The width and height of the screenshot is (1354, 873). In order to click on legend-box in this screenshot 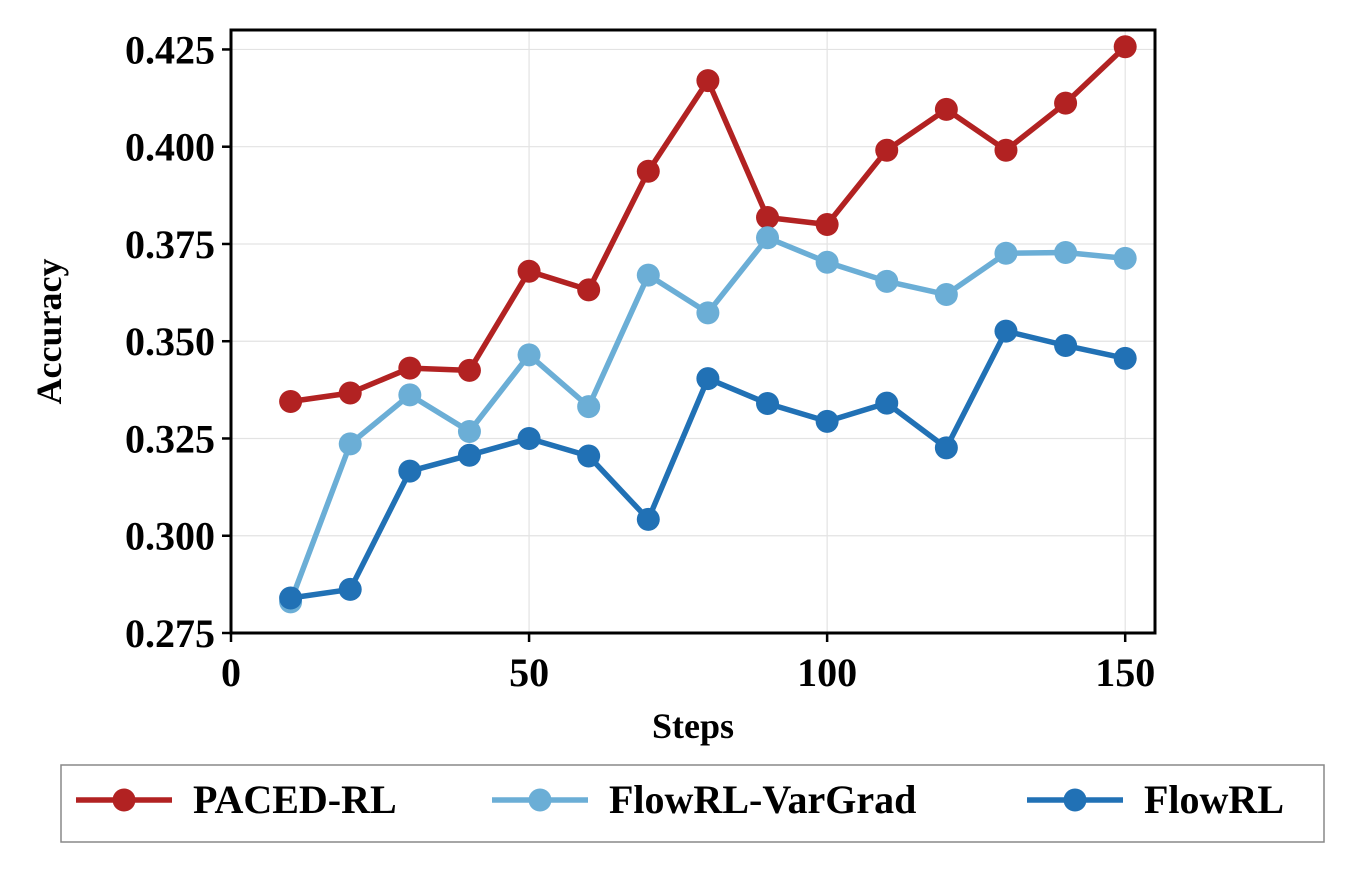, I will do `click(692, 803)`.